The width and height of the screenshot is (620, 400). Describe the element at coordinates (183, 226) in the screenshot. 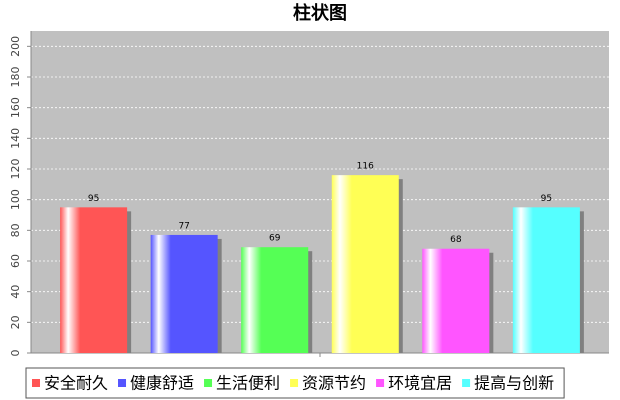

I see `value-label: 77` at that location.